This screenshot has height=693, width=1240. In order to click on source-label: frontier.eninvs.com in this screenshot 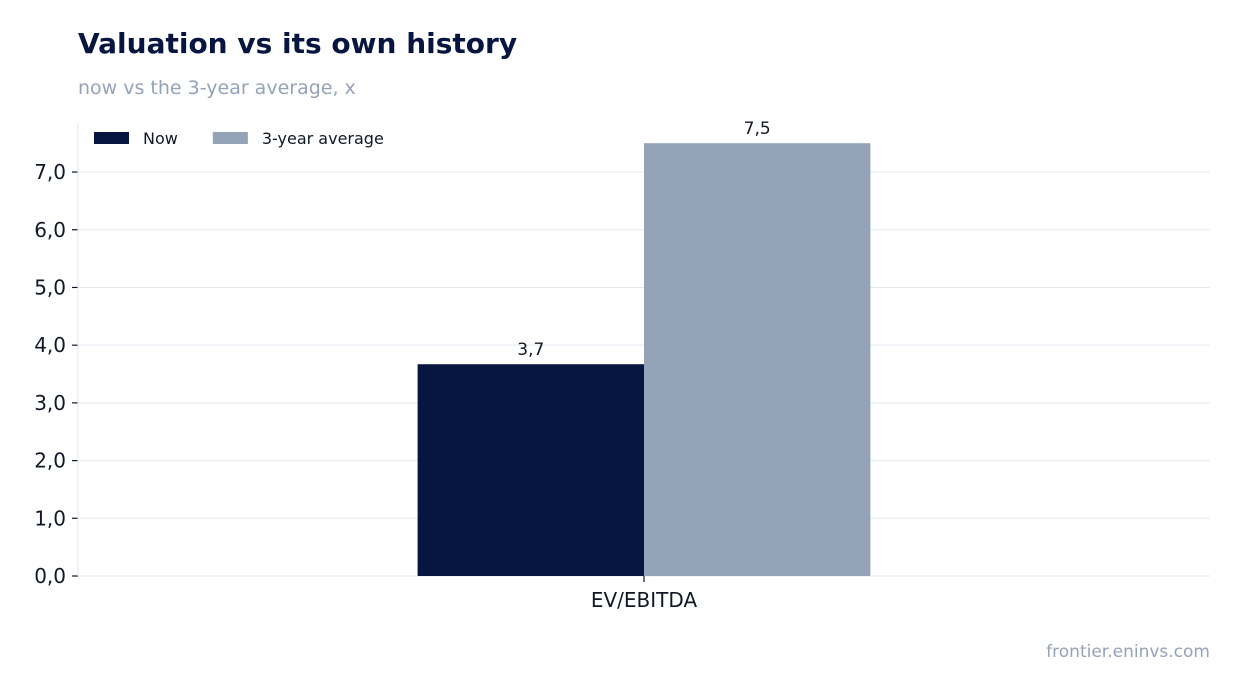, I will do `click(1128, 652)`.